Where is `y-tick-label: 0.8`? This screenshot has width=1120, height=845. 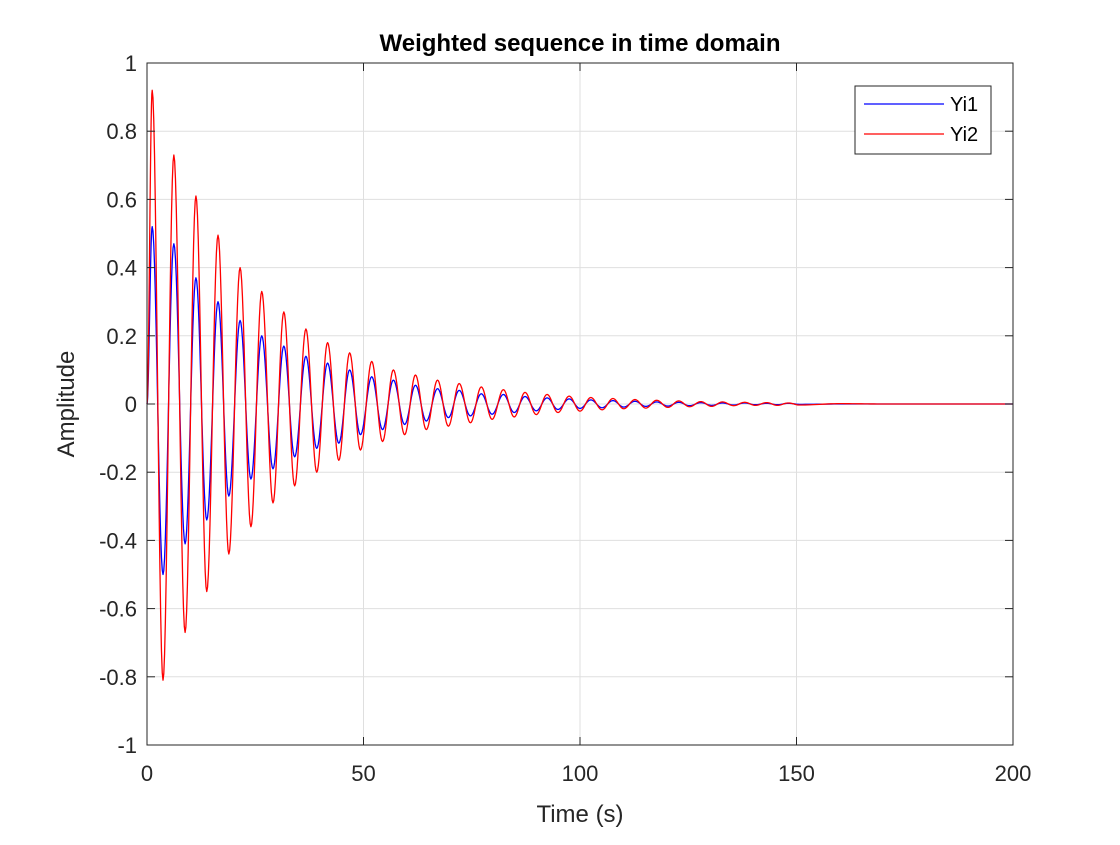 y-tick-label: 0.8 is located at coordinates (121, 131).